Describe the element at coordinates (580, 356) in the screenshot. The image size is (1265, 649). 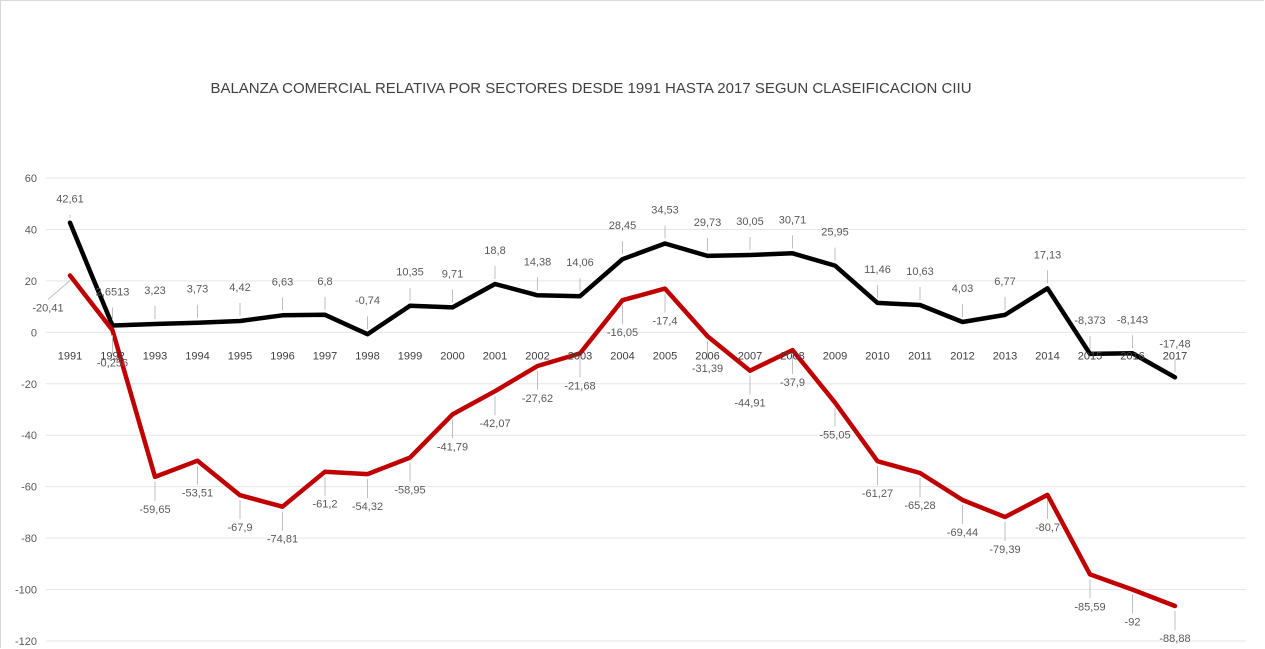
I see `x-tick-label: 2003` at that location.